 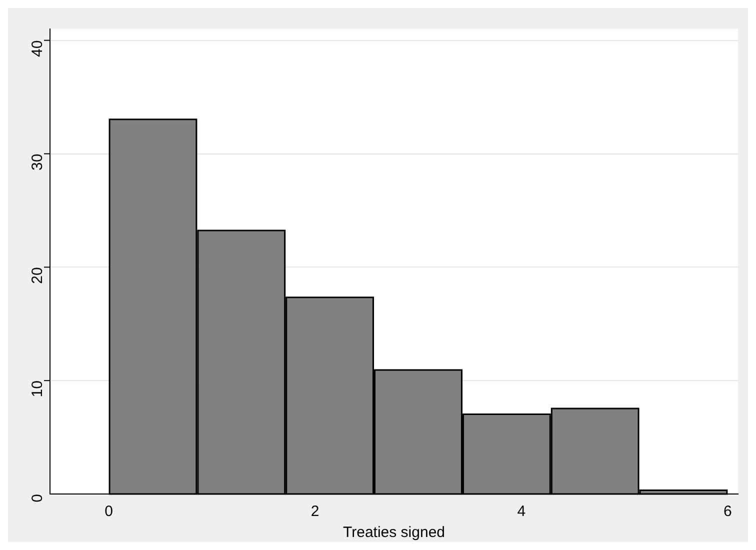 I want to click on x-tick-label: 6, so click(x=728, y=511).